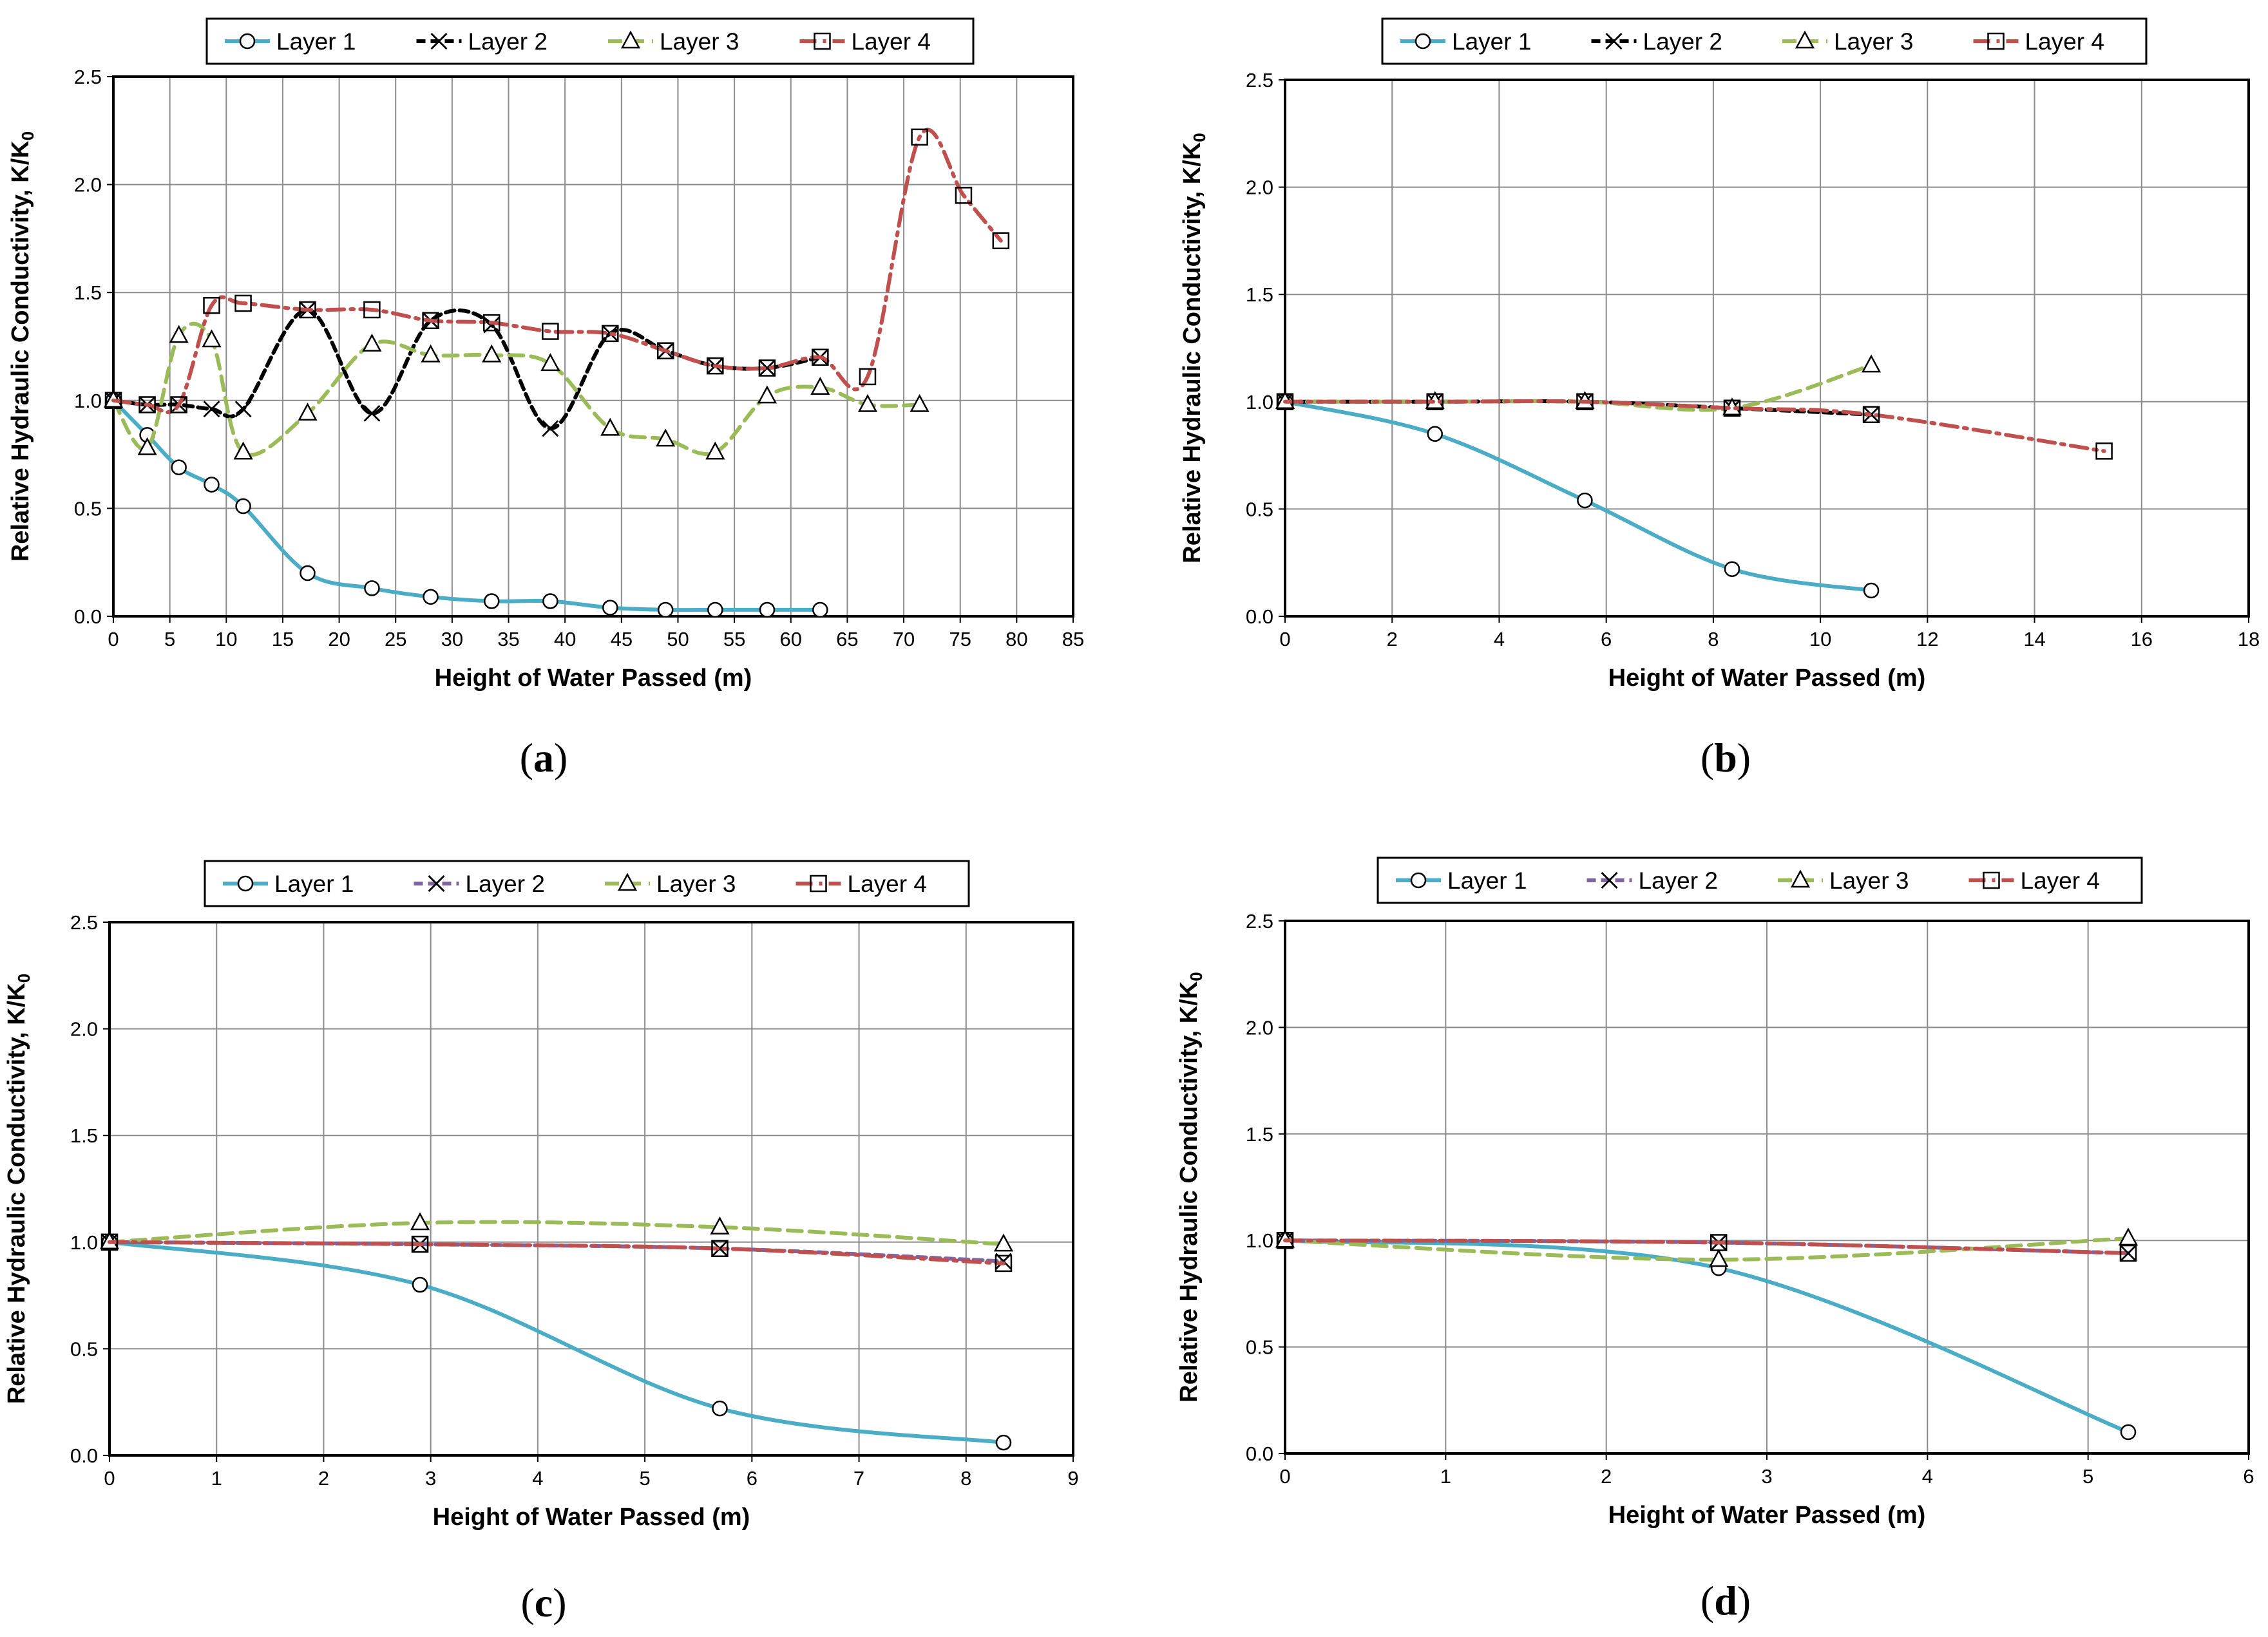 The width and height of the screenshot is (2268, 1637). Describe the element at coordinates (1927, 1476) in the screenshot. I see `x-tick-label: 4` at that location.